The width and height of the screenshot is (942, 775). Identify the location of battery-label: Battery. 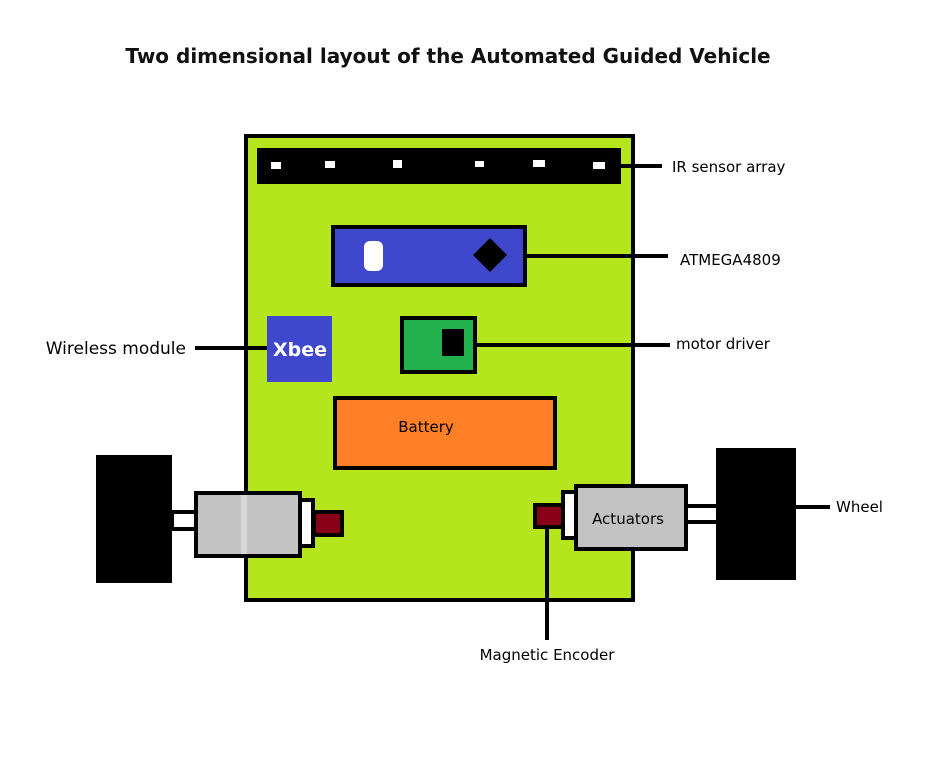
(426, 427).